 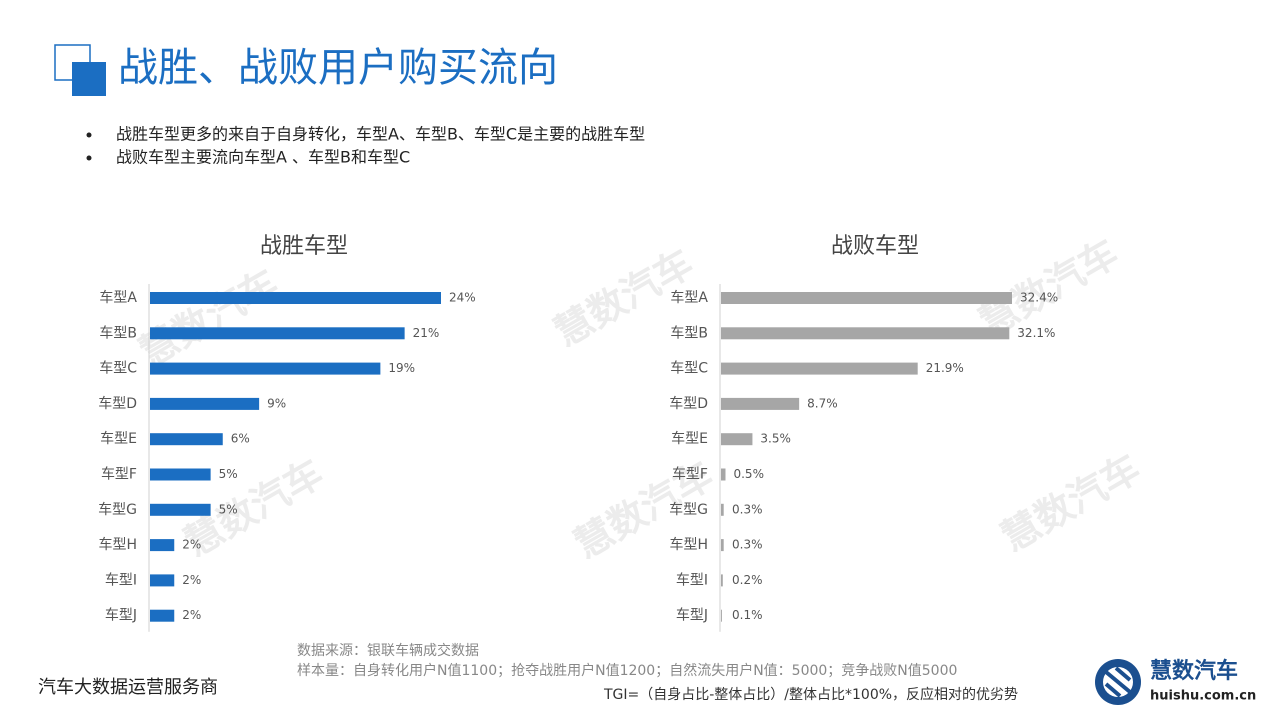 I want to click on value-label: 3.5%, so click(x=775, y=439).